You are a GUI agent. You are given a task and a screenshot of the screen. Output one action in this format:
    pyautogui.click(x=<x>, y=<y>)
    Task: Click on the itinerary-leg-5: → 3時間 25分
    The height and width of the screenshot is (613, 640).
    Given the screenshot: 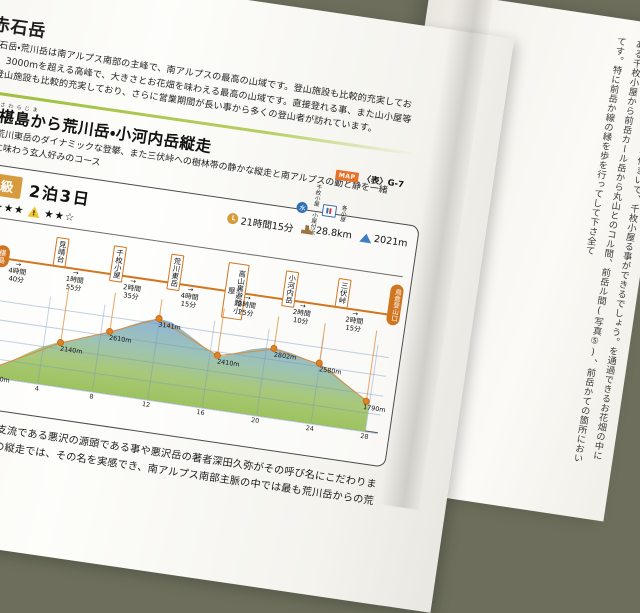 What is the action you would take?
    pyautogui.click(x=247, y=305)
    